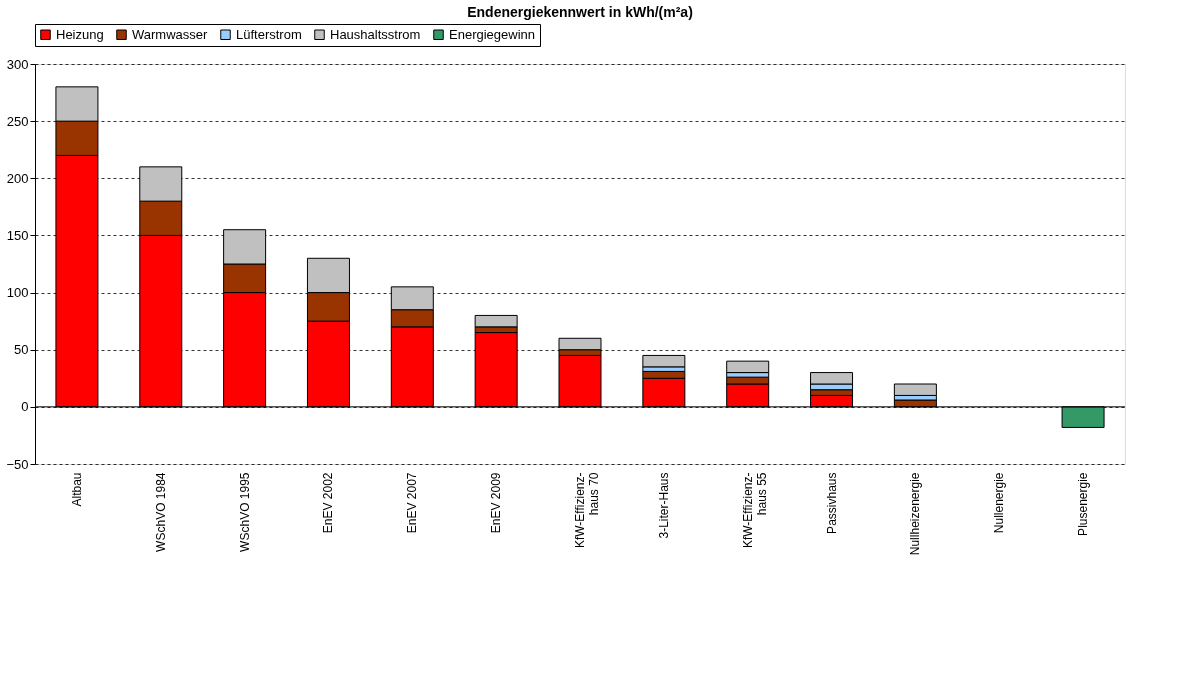  What do you see at coordinates (21, 350) in the screenshot?
I see `y-tick-label: 50` at bounding box center [21, 350].